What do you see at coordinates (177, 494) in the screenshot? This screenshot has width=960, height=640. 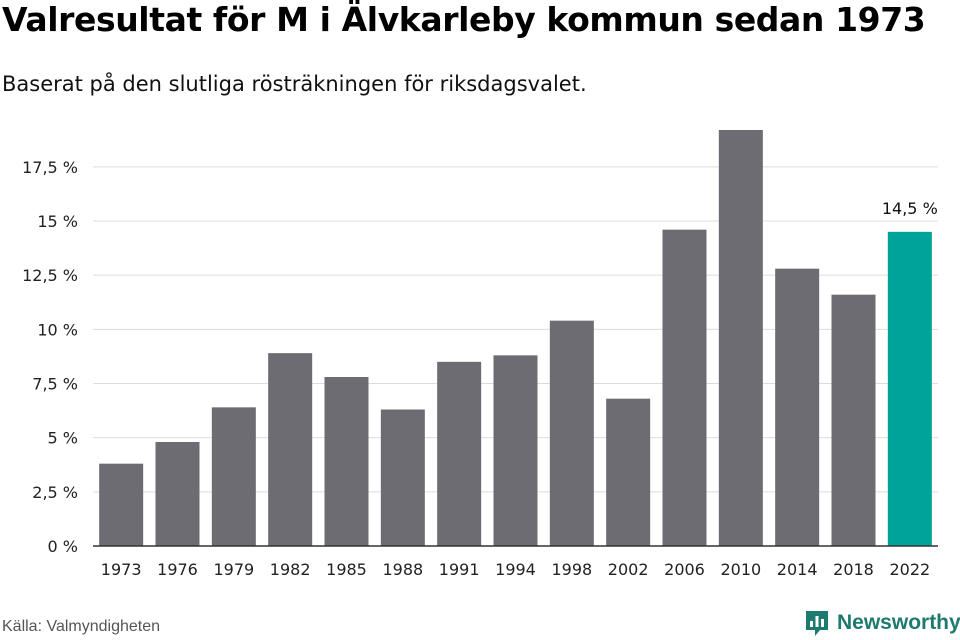 I see `bar-1976` at bounding box center [177, 494].